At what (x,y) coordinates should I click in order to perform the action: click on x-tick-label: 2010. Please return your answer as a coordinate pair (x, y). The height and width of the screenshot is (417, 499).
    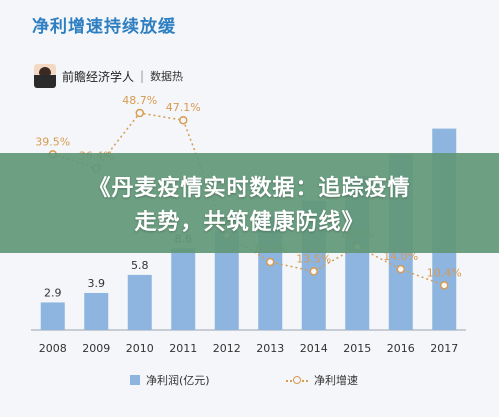
    Looking at the image, I should click on (140, 348).